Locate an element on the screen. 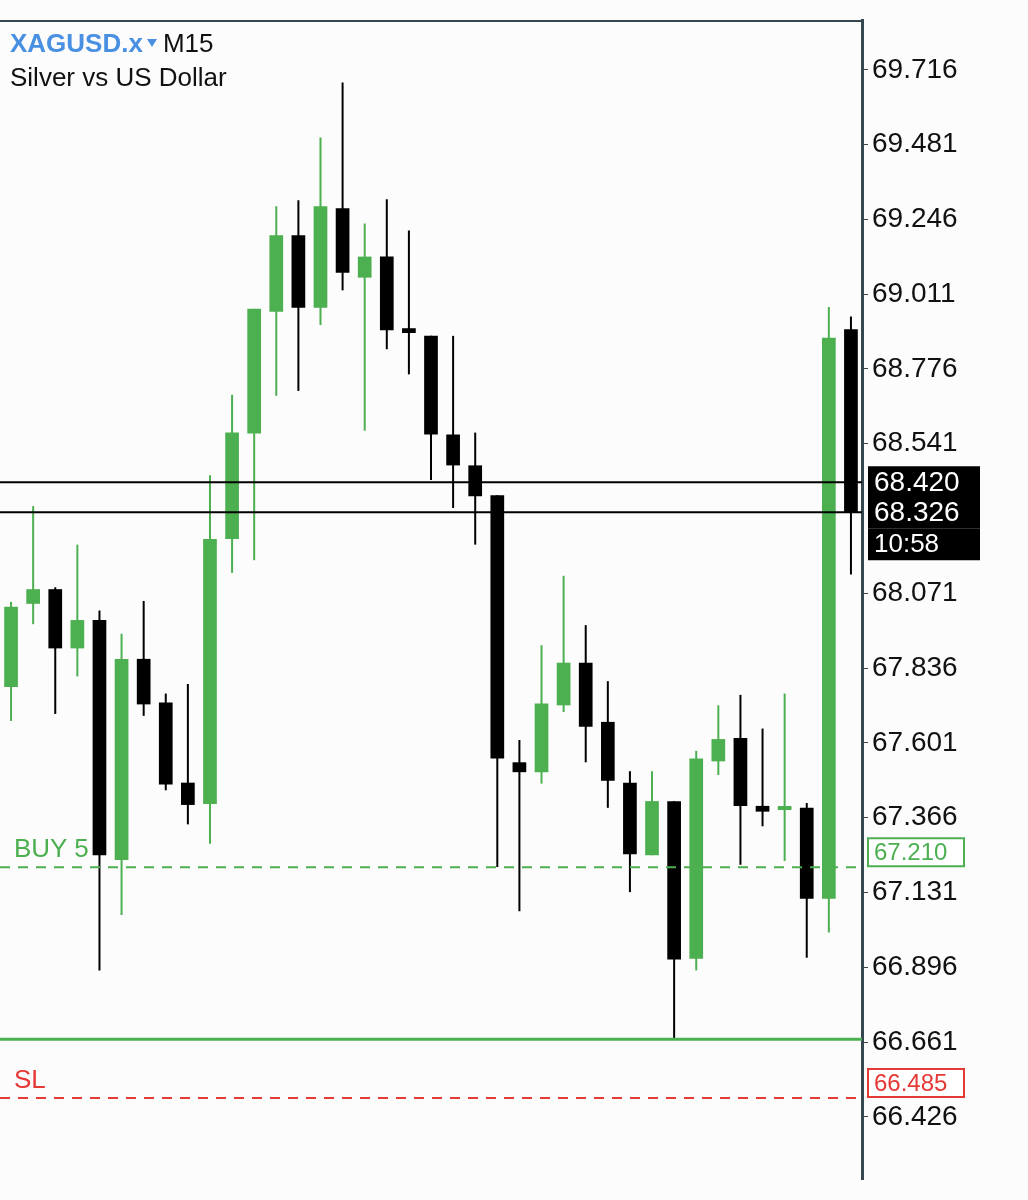  y-tick-label: 68.541 is located at coordinates (915, 442).